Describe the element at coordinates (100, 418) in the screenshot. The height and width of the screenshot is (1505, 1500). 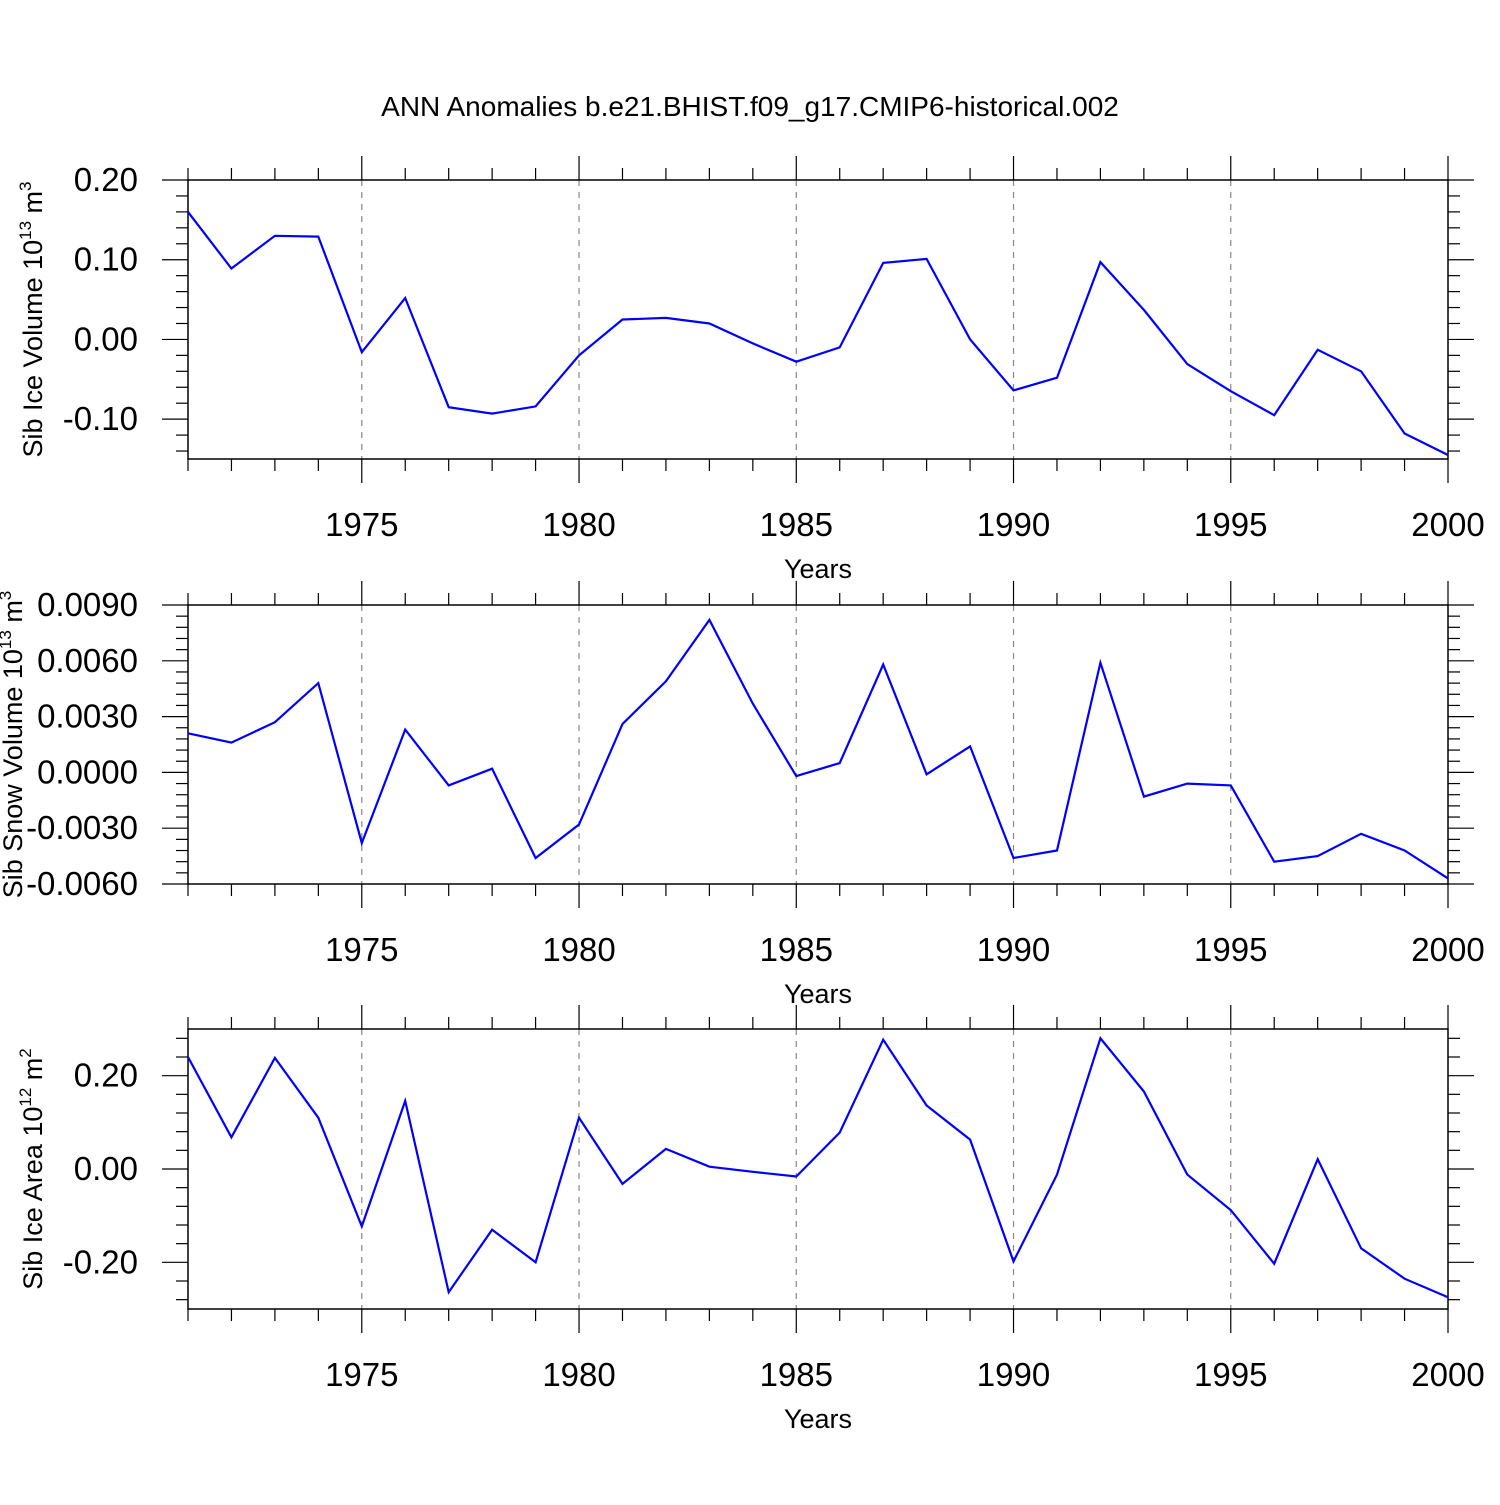
I see `y-tick-label: -0.10` at that location.